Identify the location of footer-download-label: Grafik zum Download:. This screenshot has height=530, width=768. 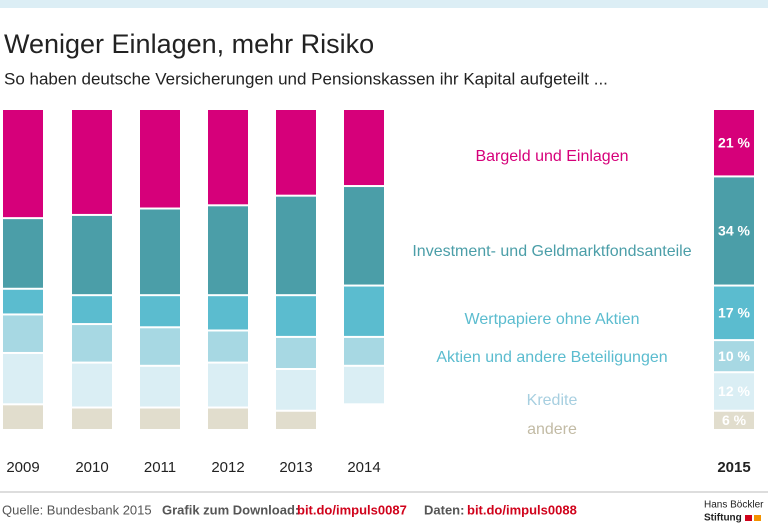
(230, 509).